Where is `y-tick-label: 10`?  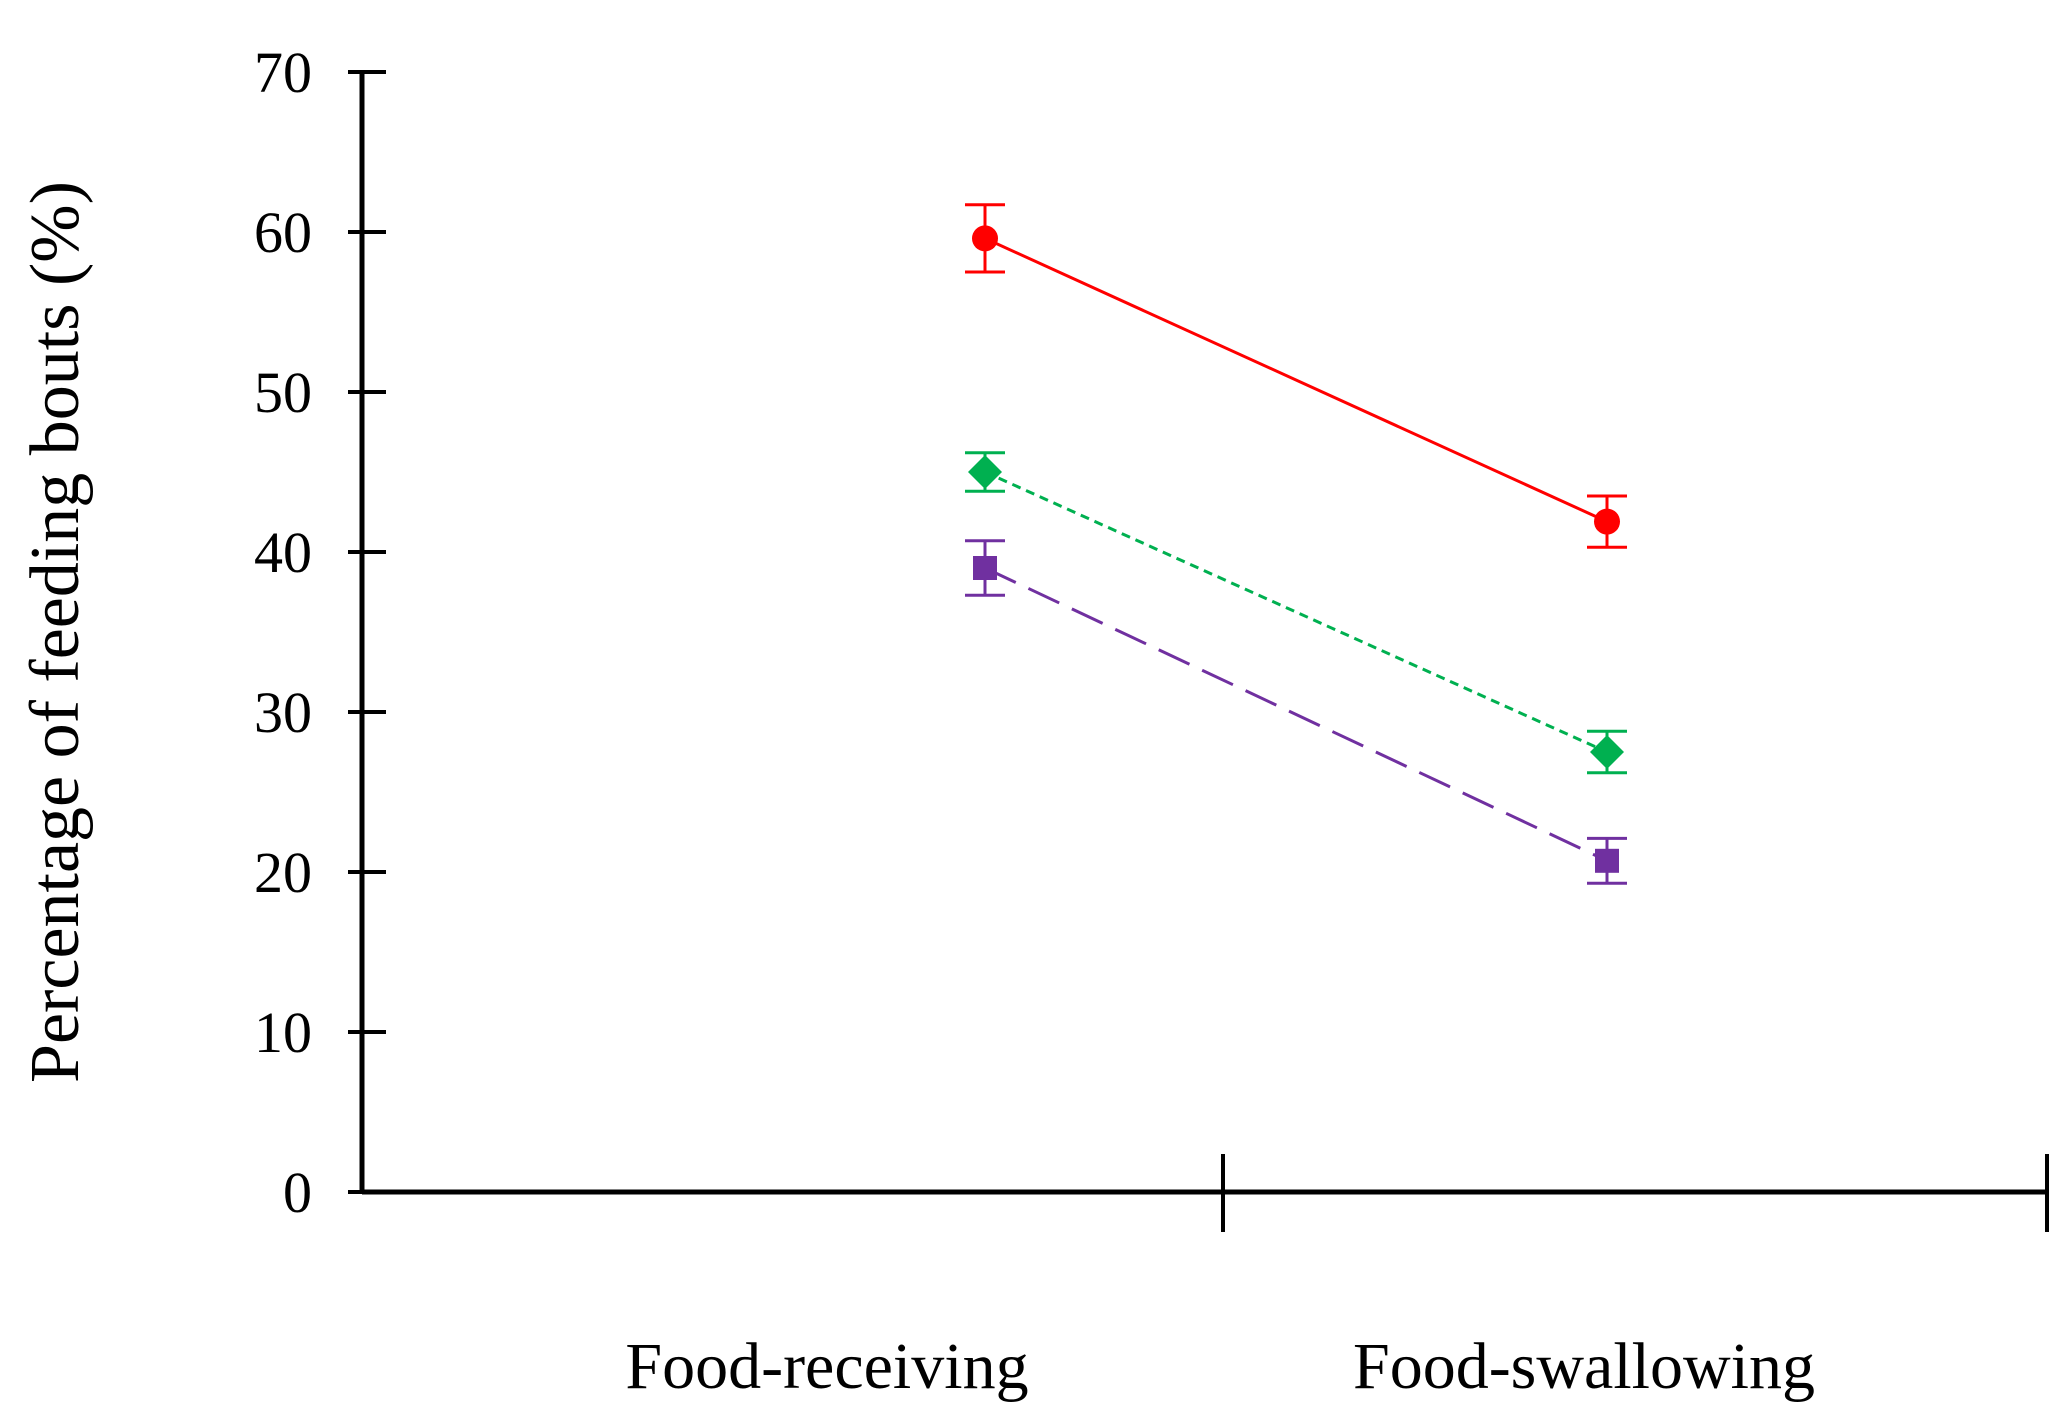
y-tick-label: 10 is located at coordinates (283, 1032).